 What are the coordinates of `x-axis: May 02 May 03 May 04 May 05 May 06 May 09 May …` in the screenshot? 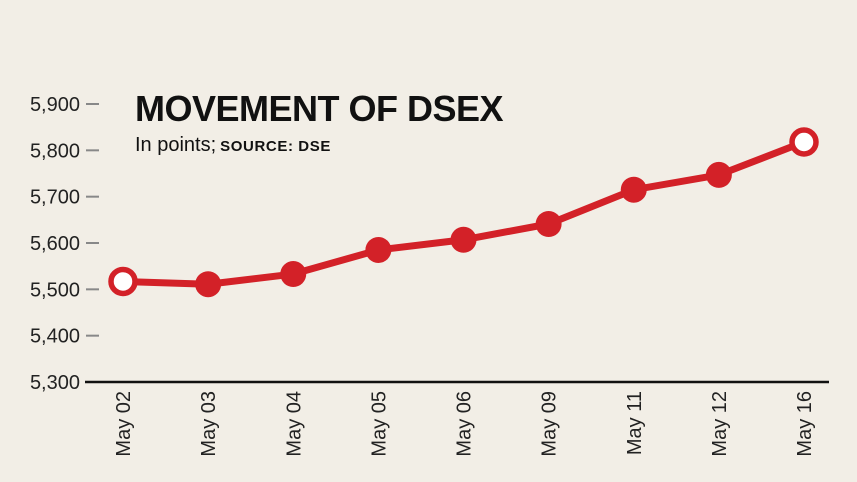 It's located at (457, 418).